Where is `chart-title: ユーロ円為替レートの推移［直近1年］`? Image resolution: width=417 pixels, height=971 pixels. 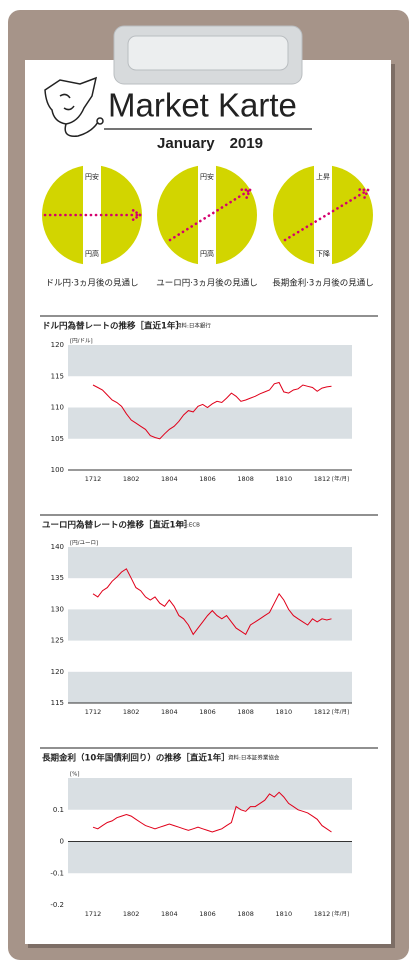
chart-title: ユーロ円為替レートの推移［直近1年］ is located at coordinates (117, 525).